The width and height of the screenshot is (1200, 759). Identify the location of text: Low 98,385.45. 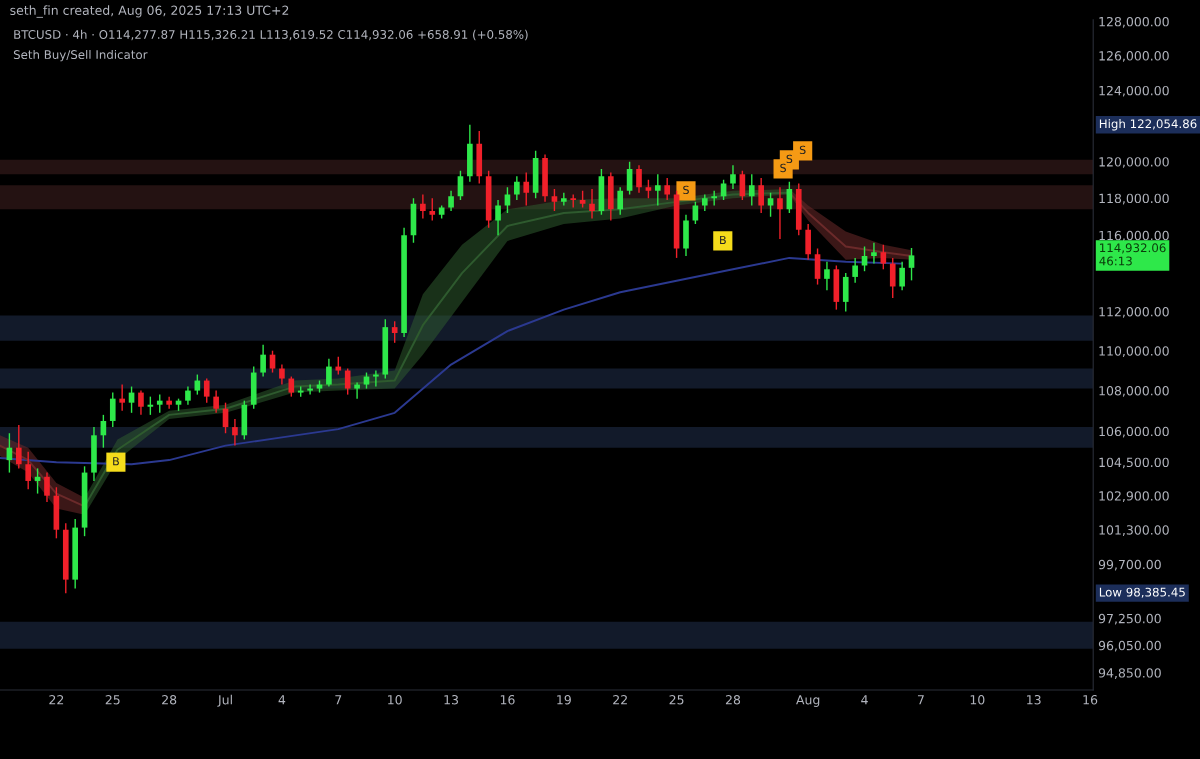
(1142, 592).